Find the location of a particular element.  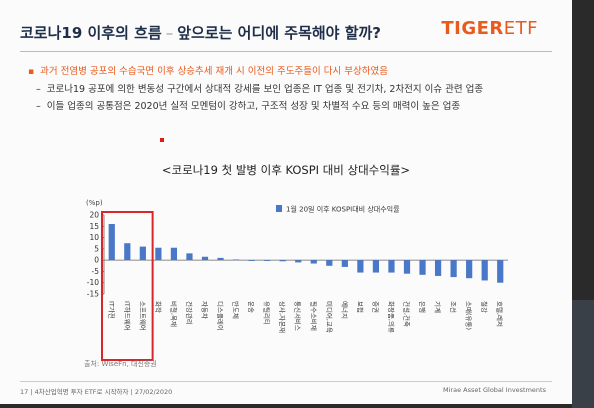

x-category-label: 화학 is located at coordinates (158, 307).